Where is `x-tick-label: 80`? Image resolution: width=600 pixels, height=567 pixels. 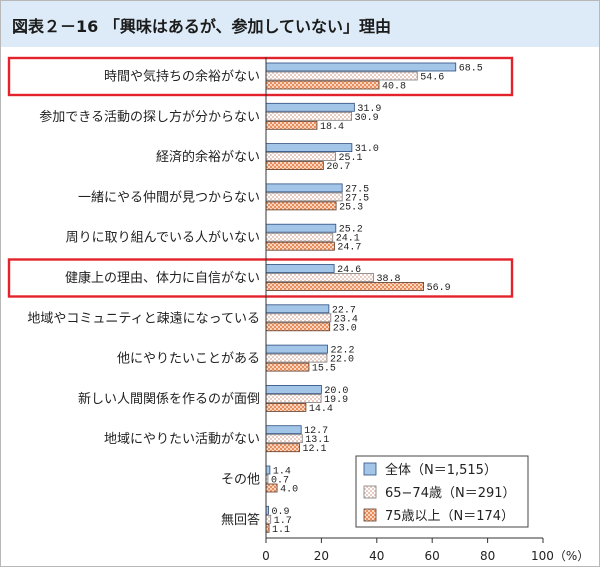 x-tick-label: 80 is located at coordinates (487, 556).